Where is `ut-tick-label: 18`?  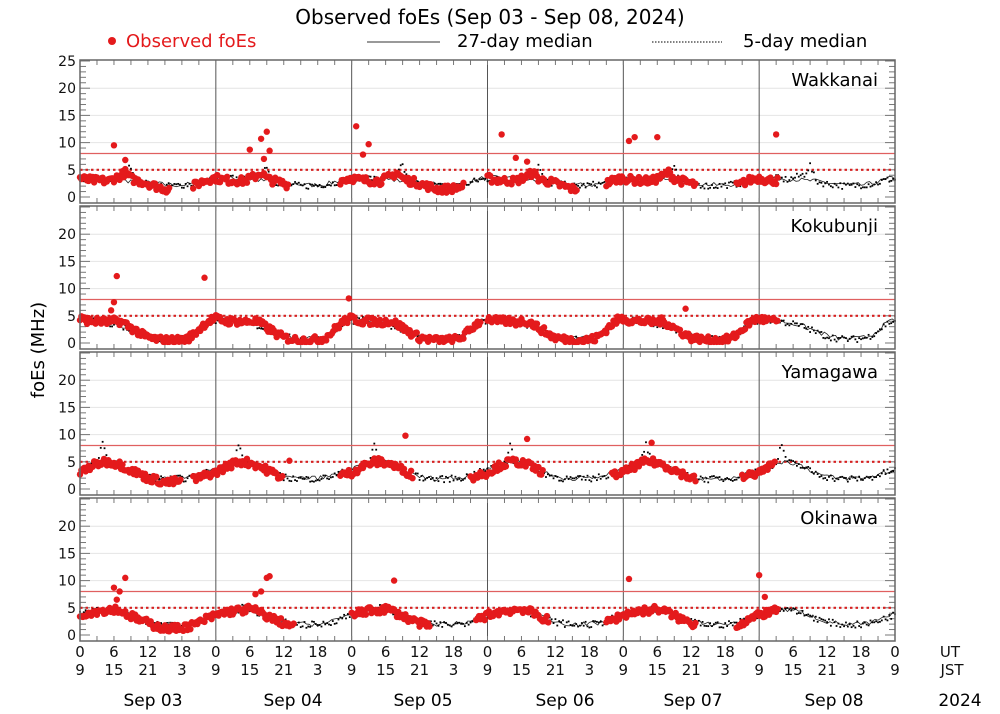 ut-tick-label: 18 is located at coordinates (589, 652).